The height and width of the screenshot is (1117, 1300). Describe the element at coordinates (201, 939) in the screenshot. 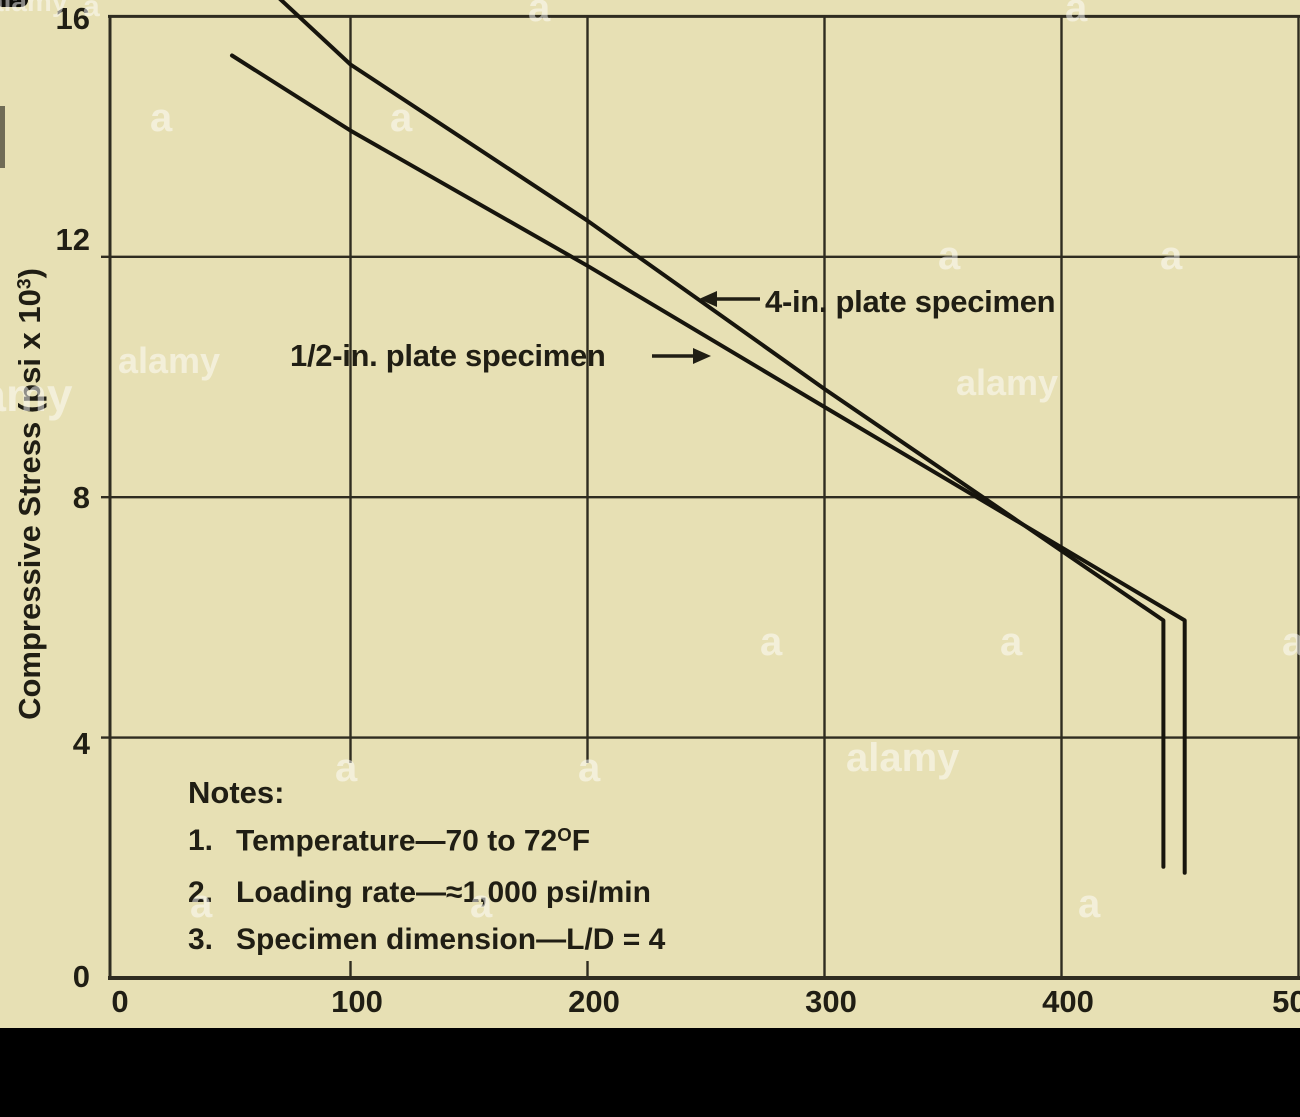

I see `note-3-number: 3.` at that location.